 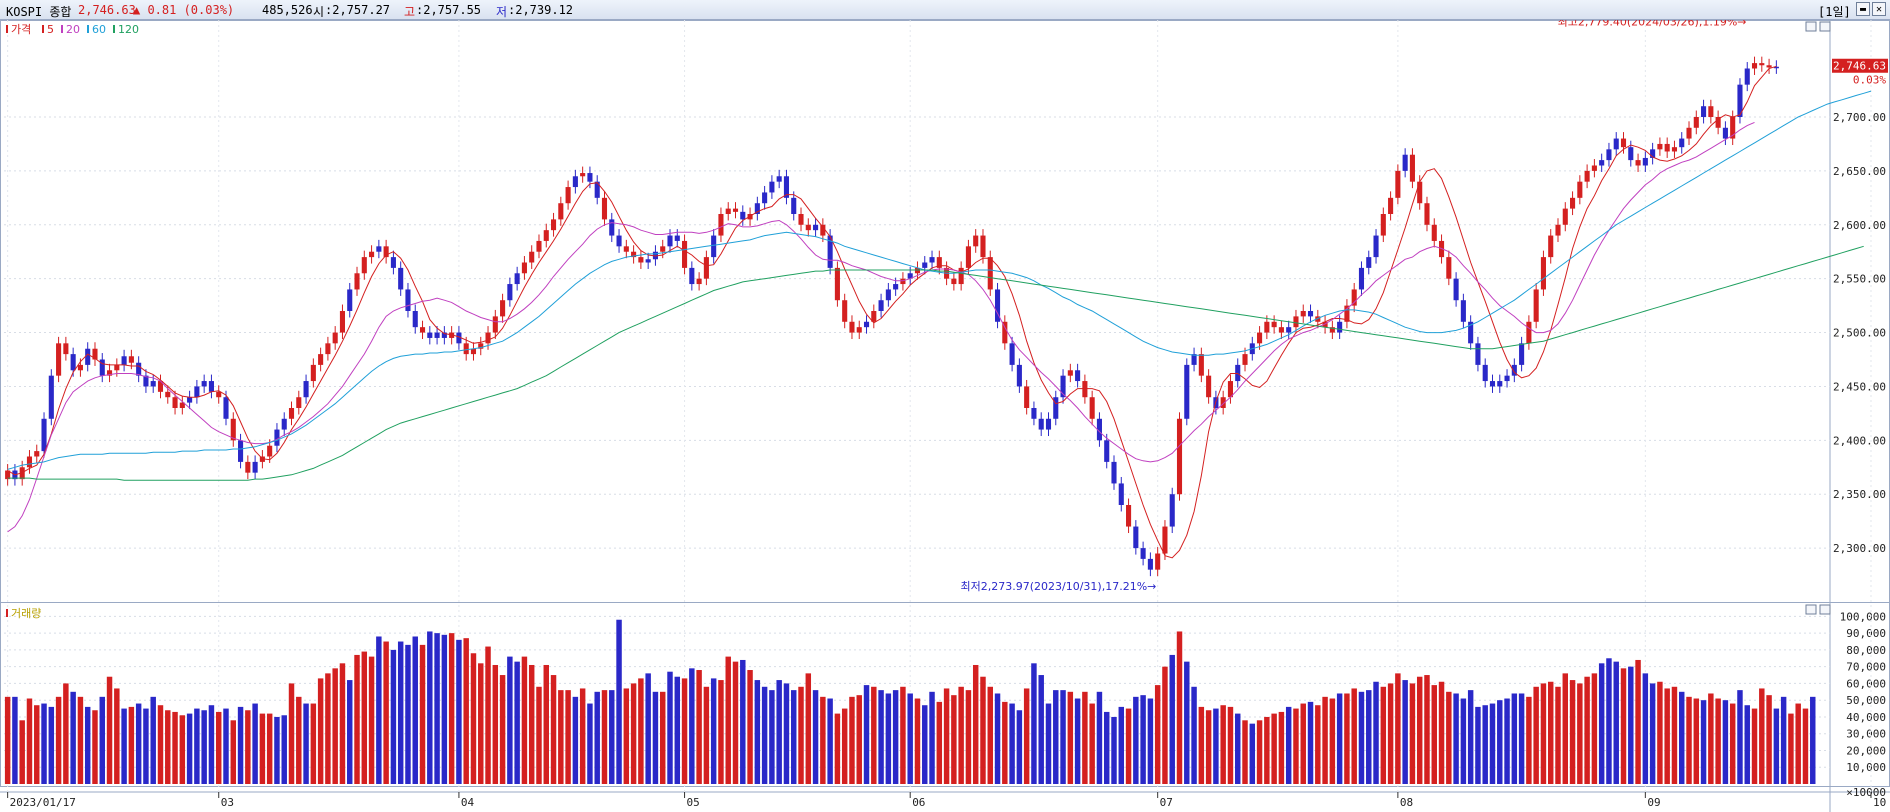 What do you see at coordinates (1863, 616) in the screenshot?
I see `volume-tick-label: 100,000` at bounding box center [1863, 616].